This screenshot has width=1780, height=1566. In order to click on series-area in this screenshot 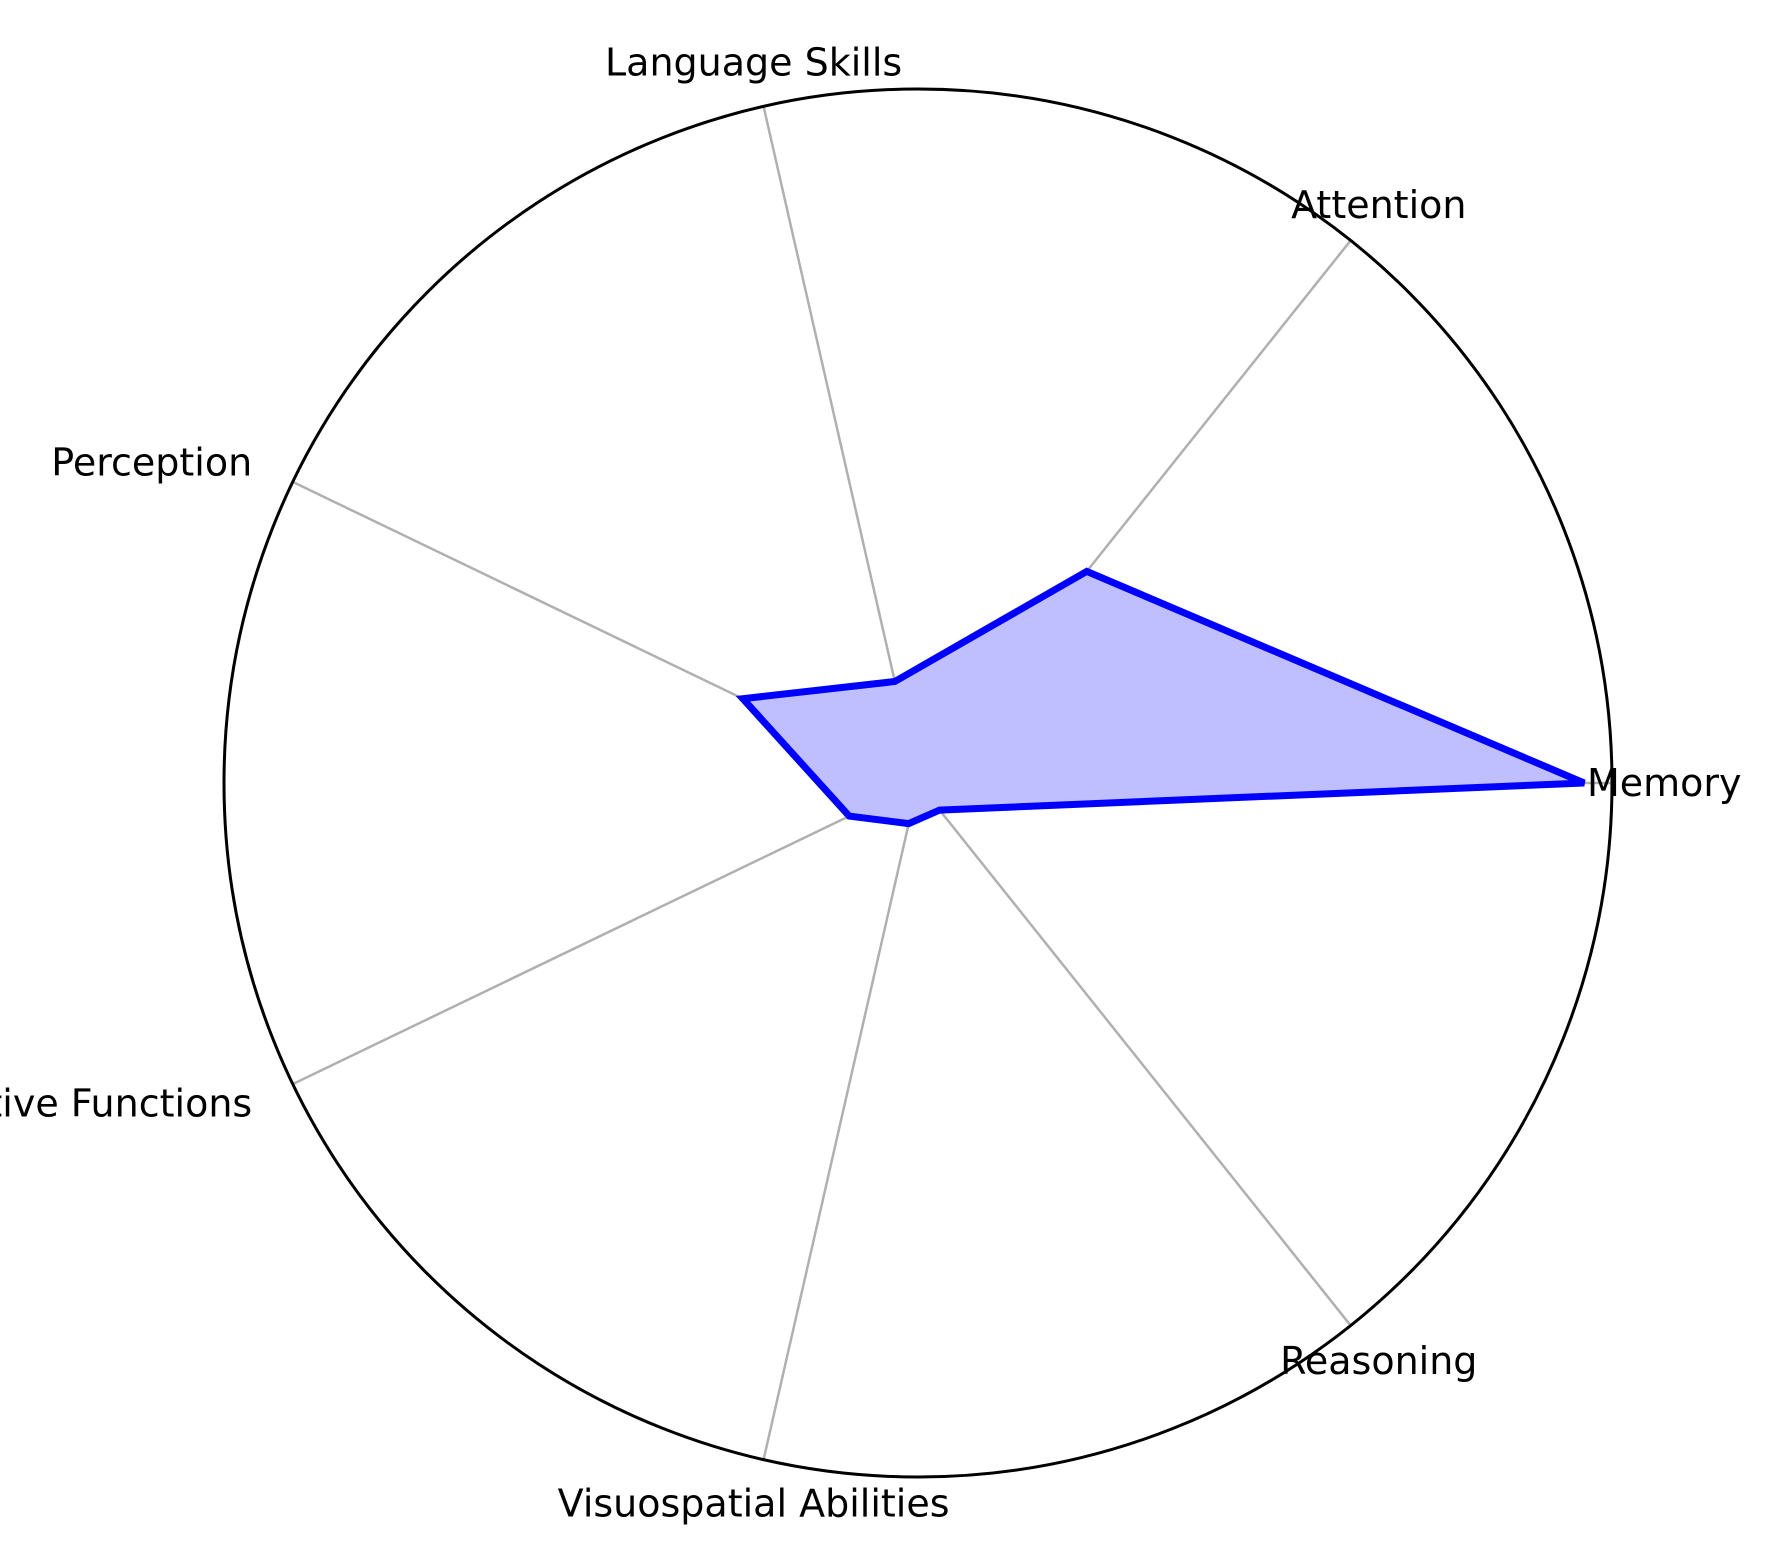, I will do `click(1163, 697)`.